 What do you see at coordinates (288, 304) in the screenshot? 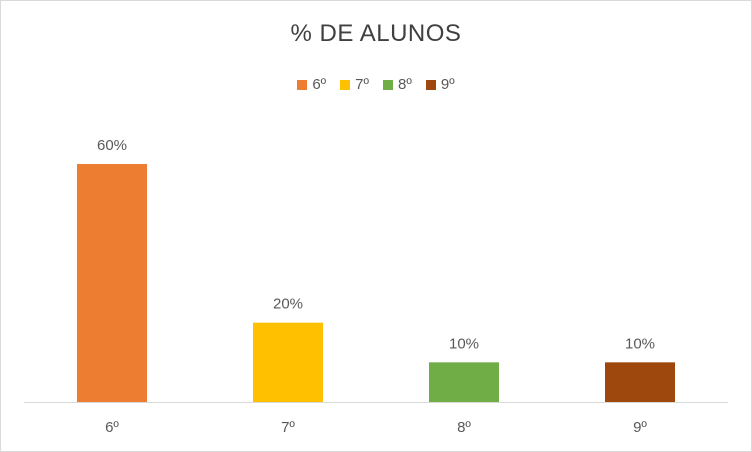
I see `data-label-2: 20%` at bounding box center [288, 304].